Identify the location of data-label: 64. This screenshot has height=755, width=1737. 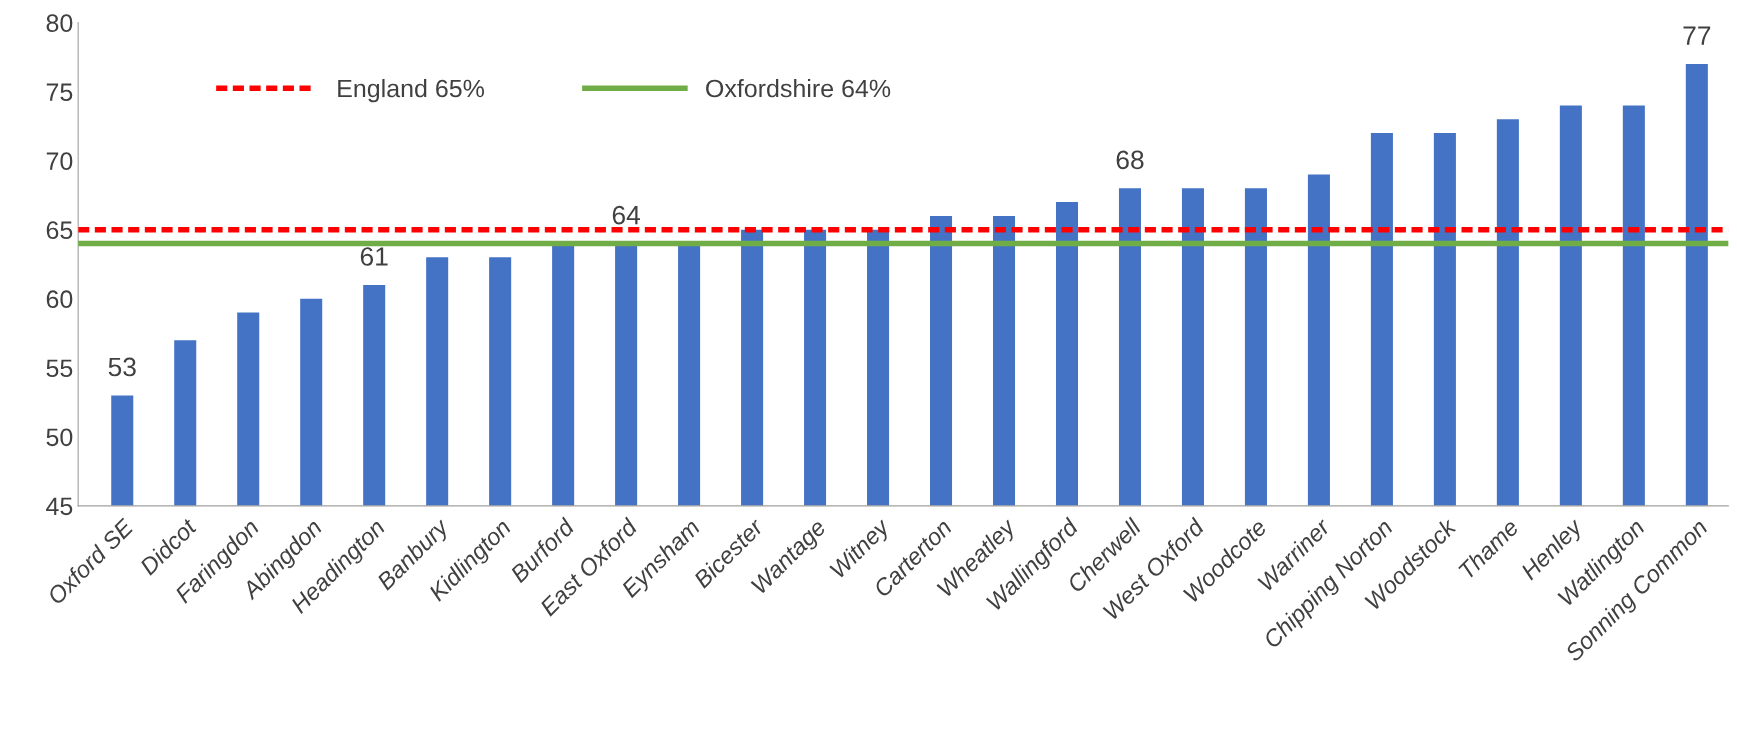
(626, 215).